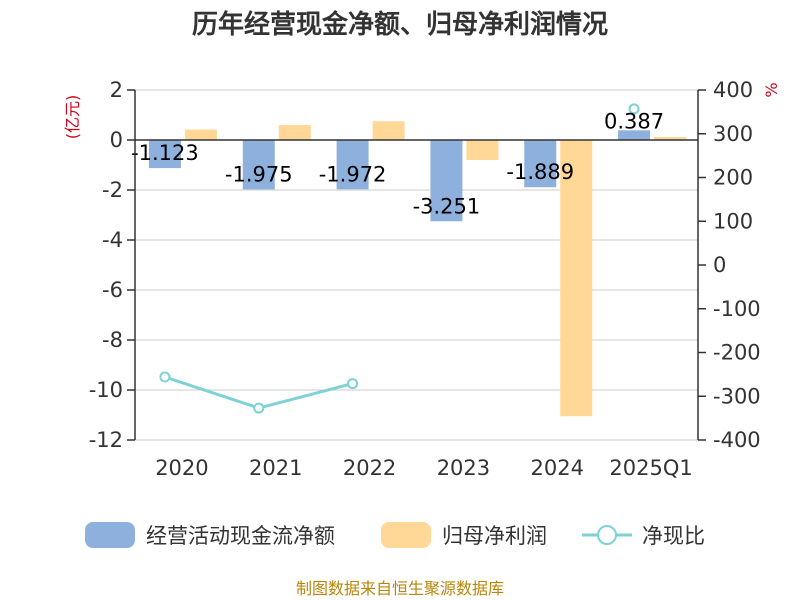 Image resolution: width=800 pixels, height=600 pixels. What do you see at coordinates (576, 278) in the screenshot?
I see `bar-profit-2024` at bounding box center [576, 278].